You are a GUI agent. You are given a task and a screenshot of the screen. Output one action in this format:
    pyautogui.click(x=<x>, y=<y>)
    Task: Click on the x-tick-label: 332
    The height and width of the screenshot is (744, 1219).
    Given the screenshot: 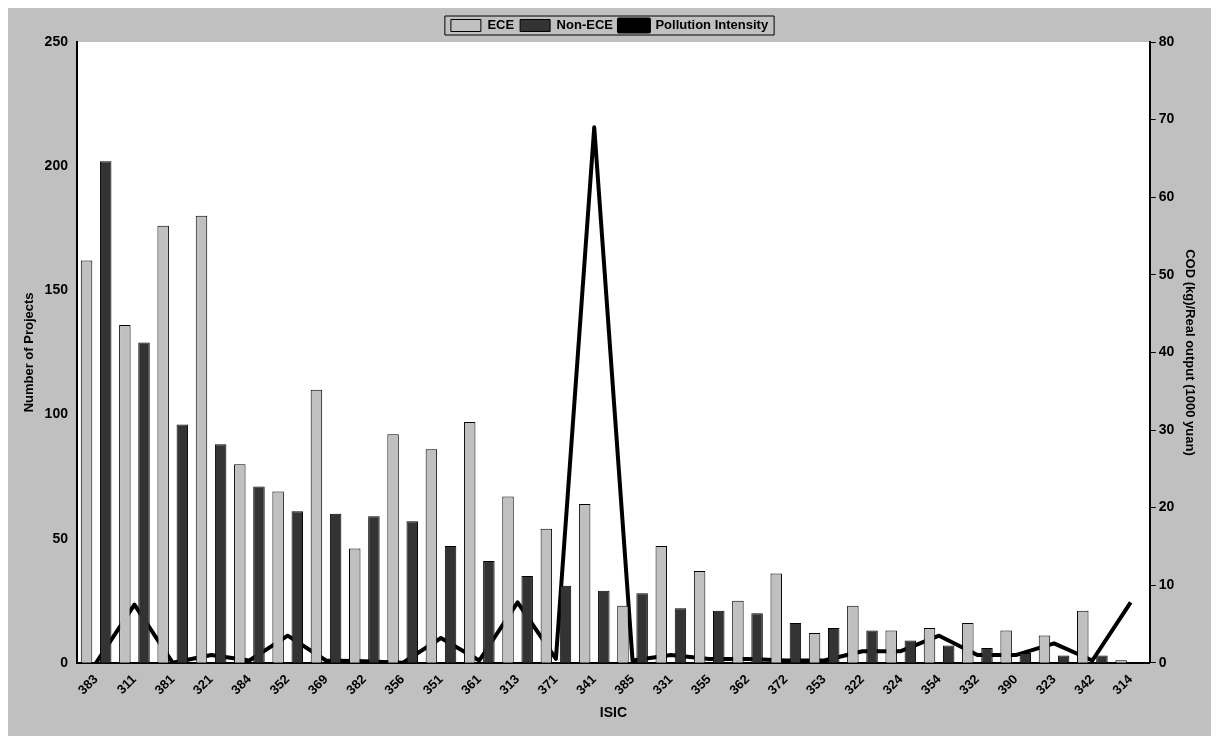 What is the action you would take?
    pyautogui.click(x=969, y=684)
    